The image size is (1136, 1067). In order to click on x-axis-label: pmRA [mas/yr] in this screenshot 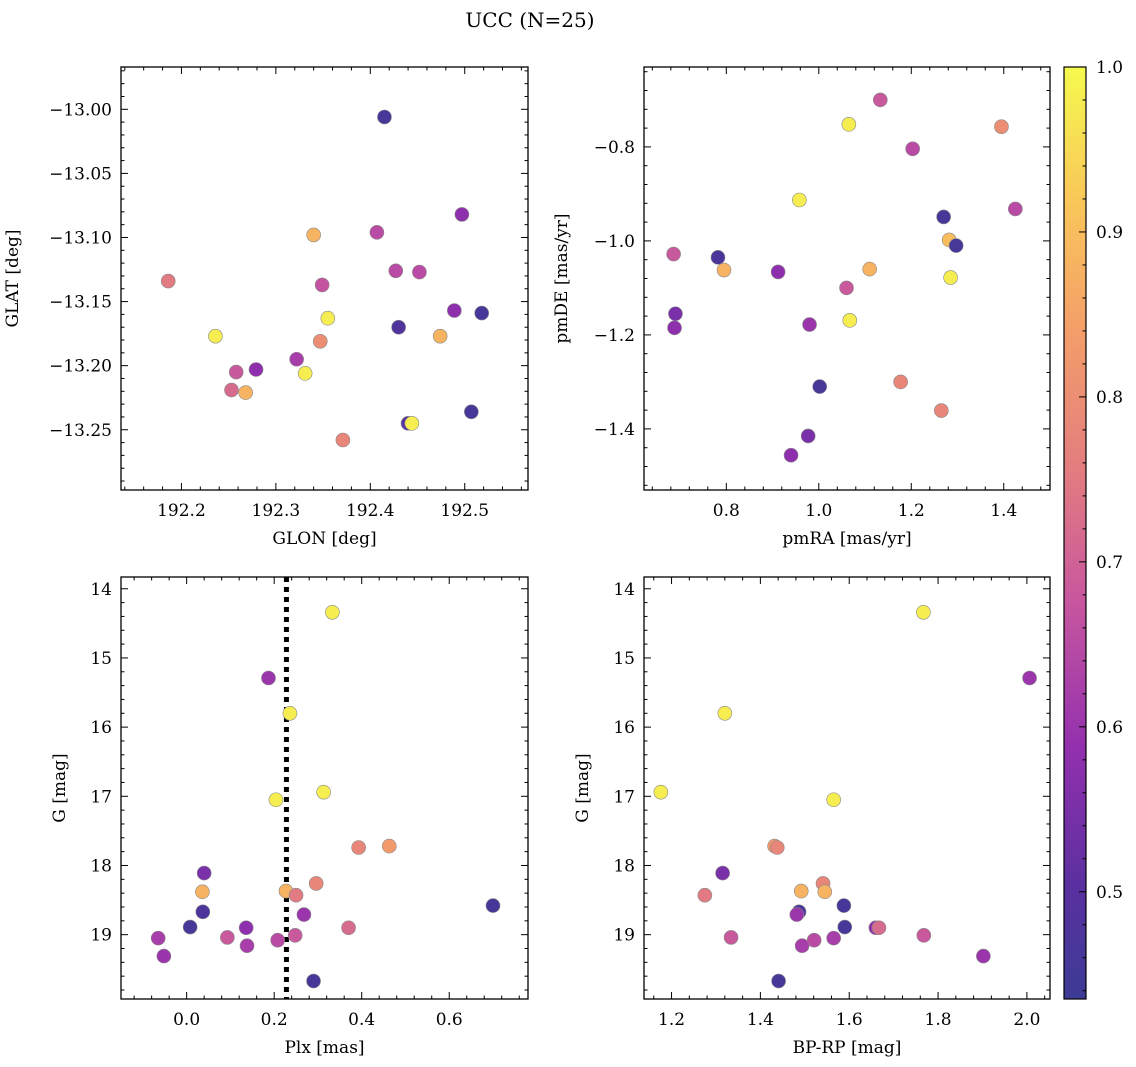, I will do `click(846, 539)`.